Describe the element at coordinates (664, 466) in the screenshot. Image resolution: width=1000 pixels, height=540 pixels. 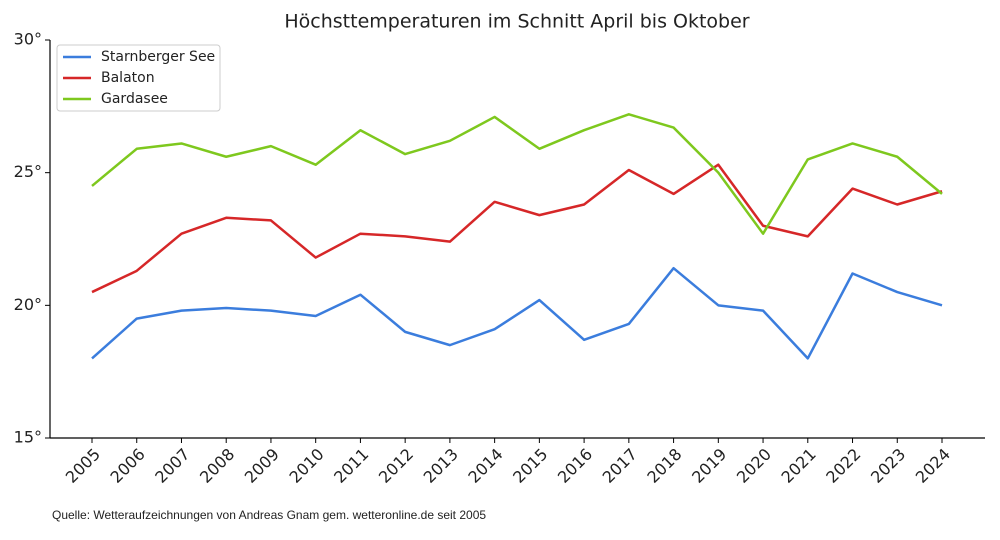
I see `x-tick-label: 2018` at that location.